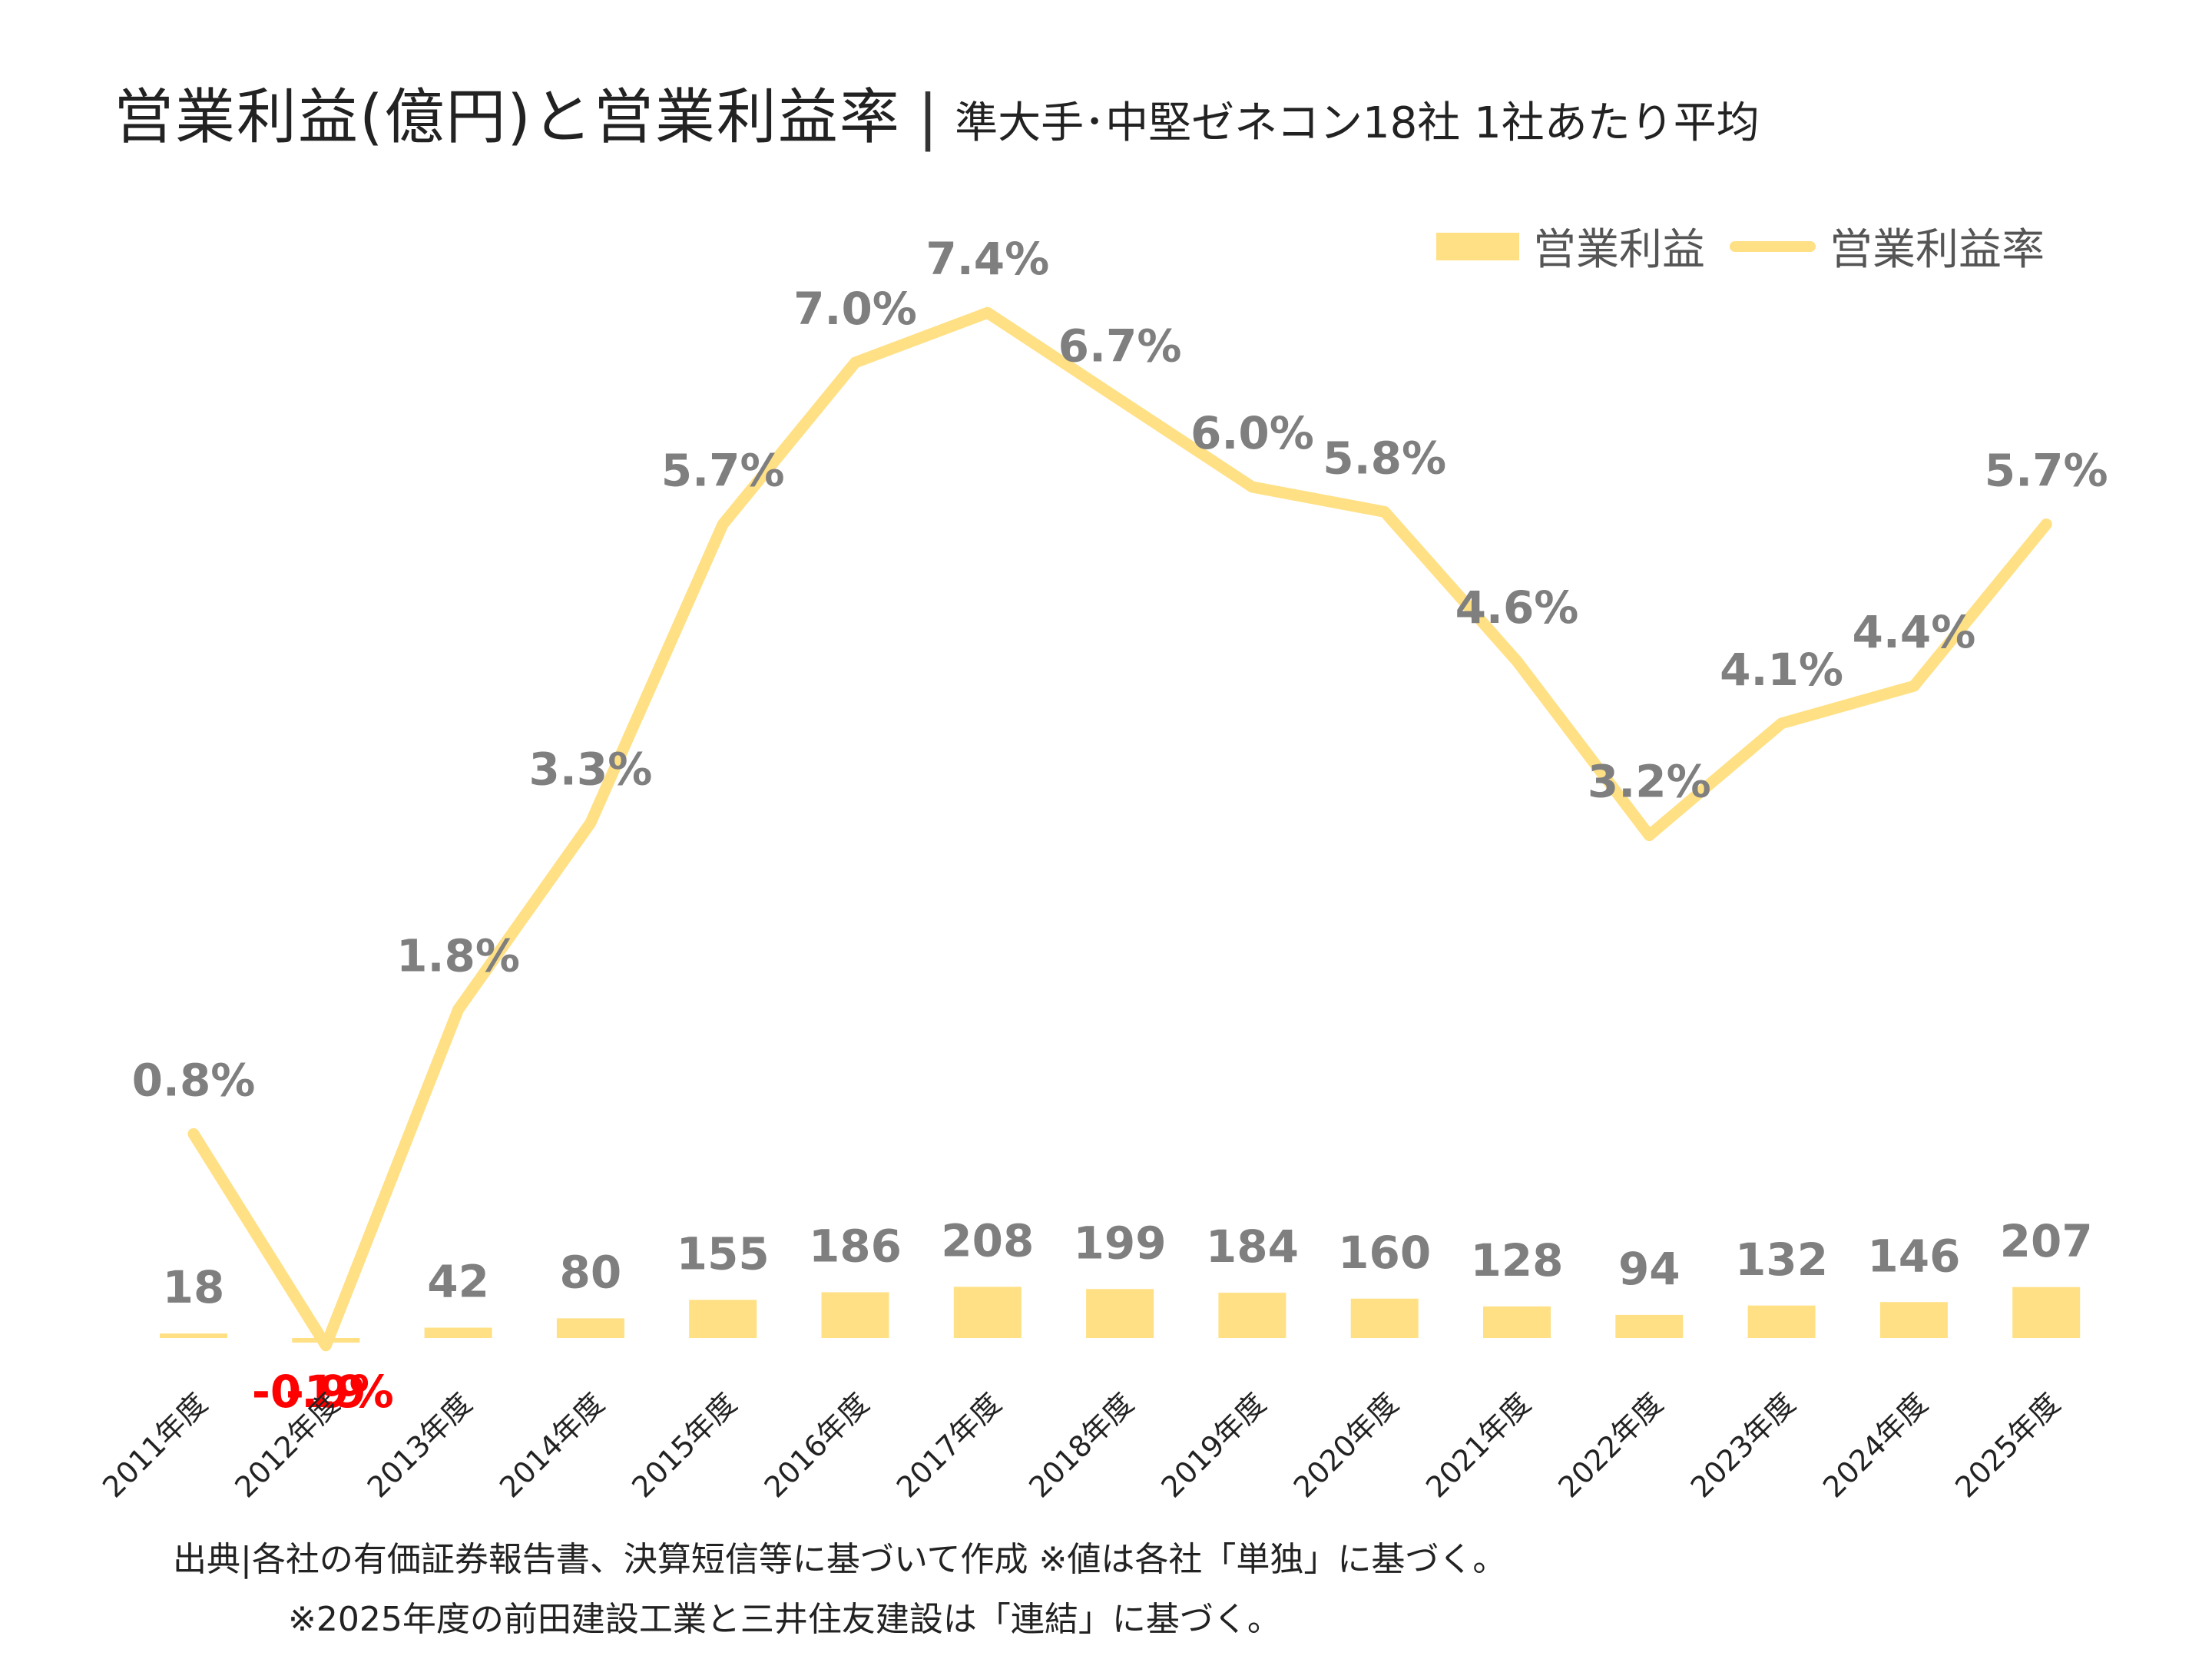 This screenshot has width=2212, height=1659. I want to click on operating-profit-label: 18, so click(194, 1287).